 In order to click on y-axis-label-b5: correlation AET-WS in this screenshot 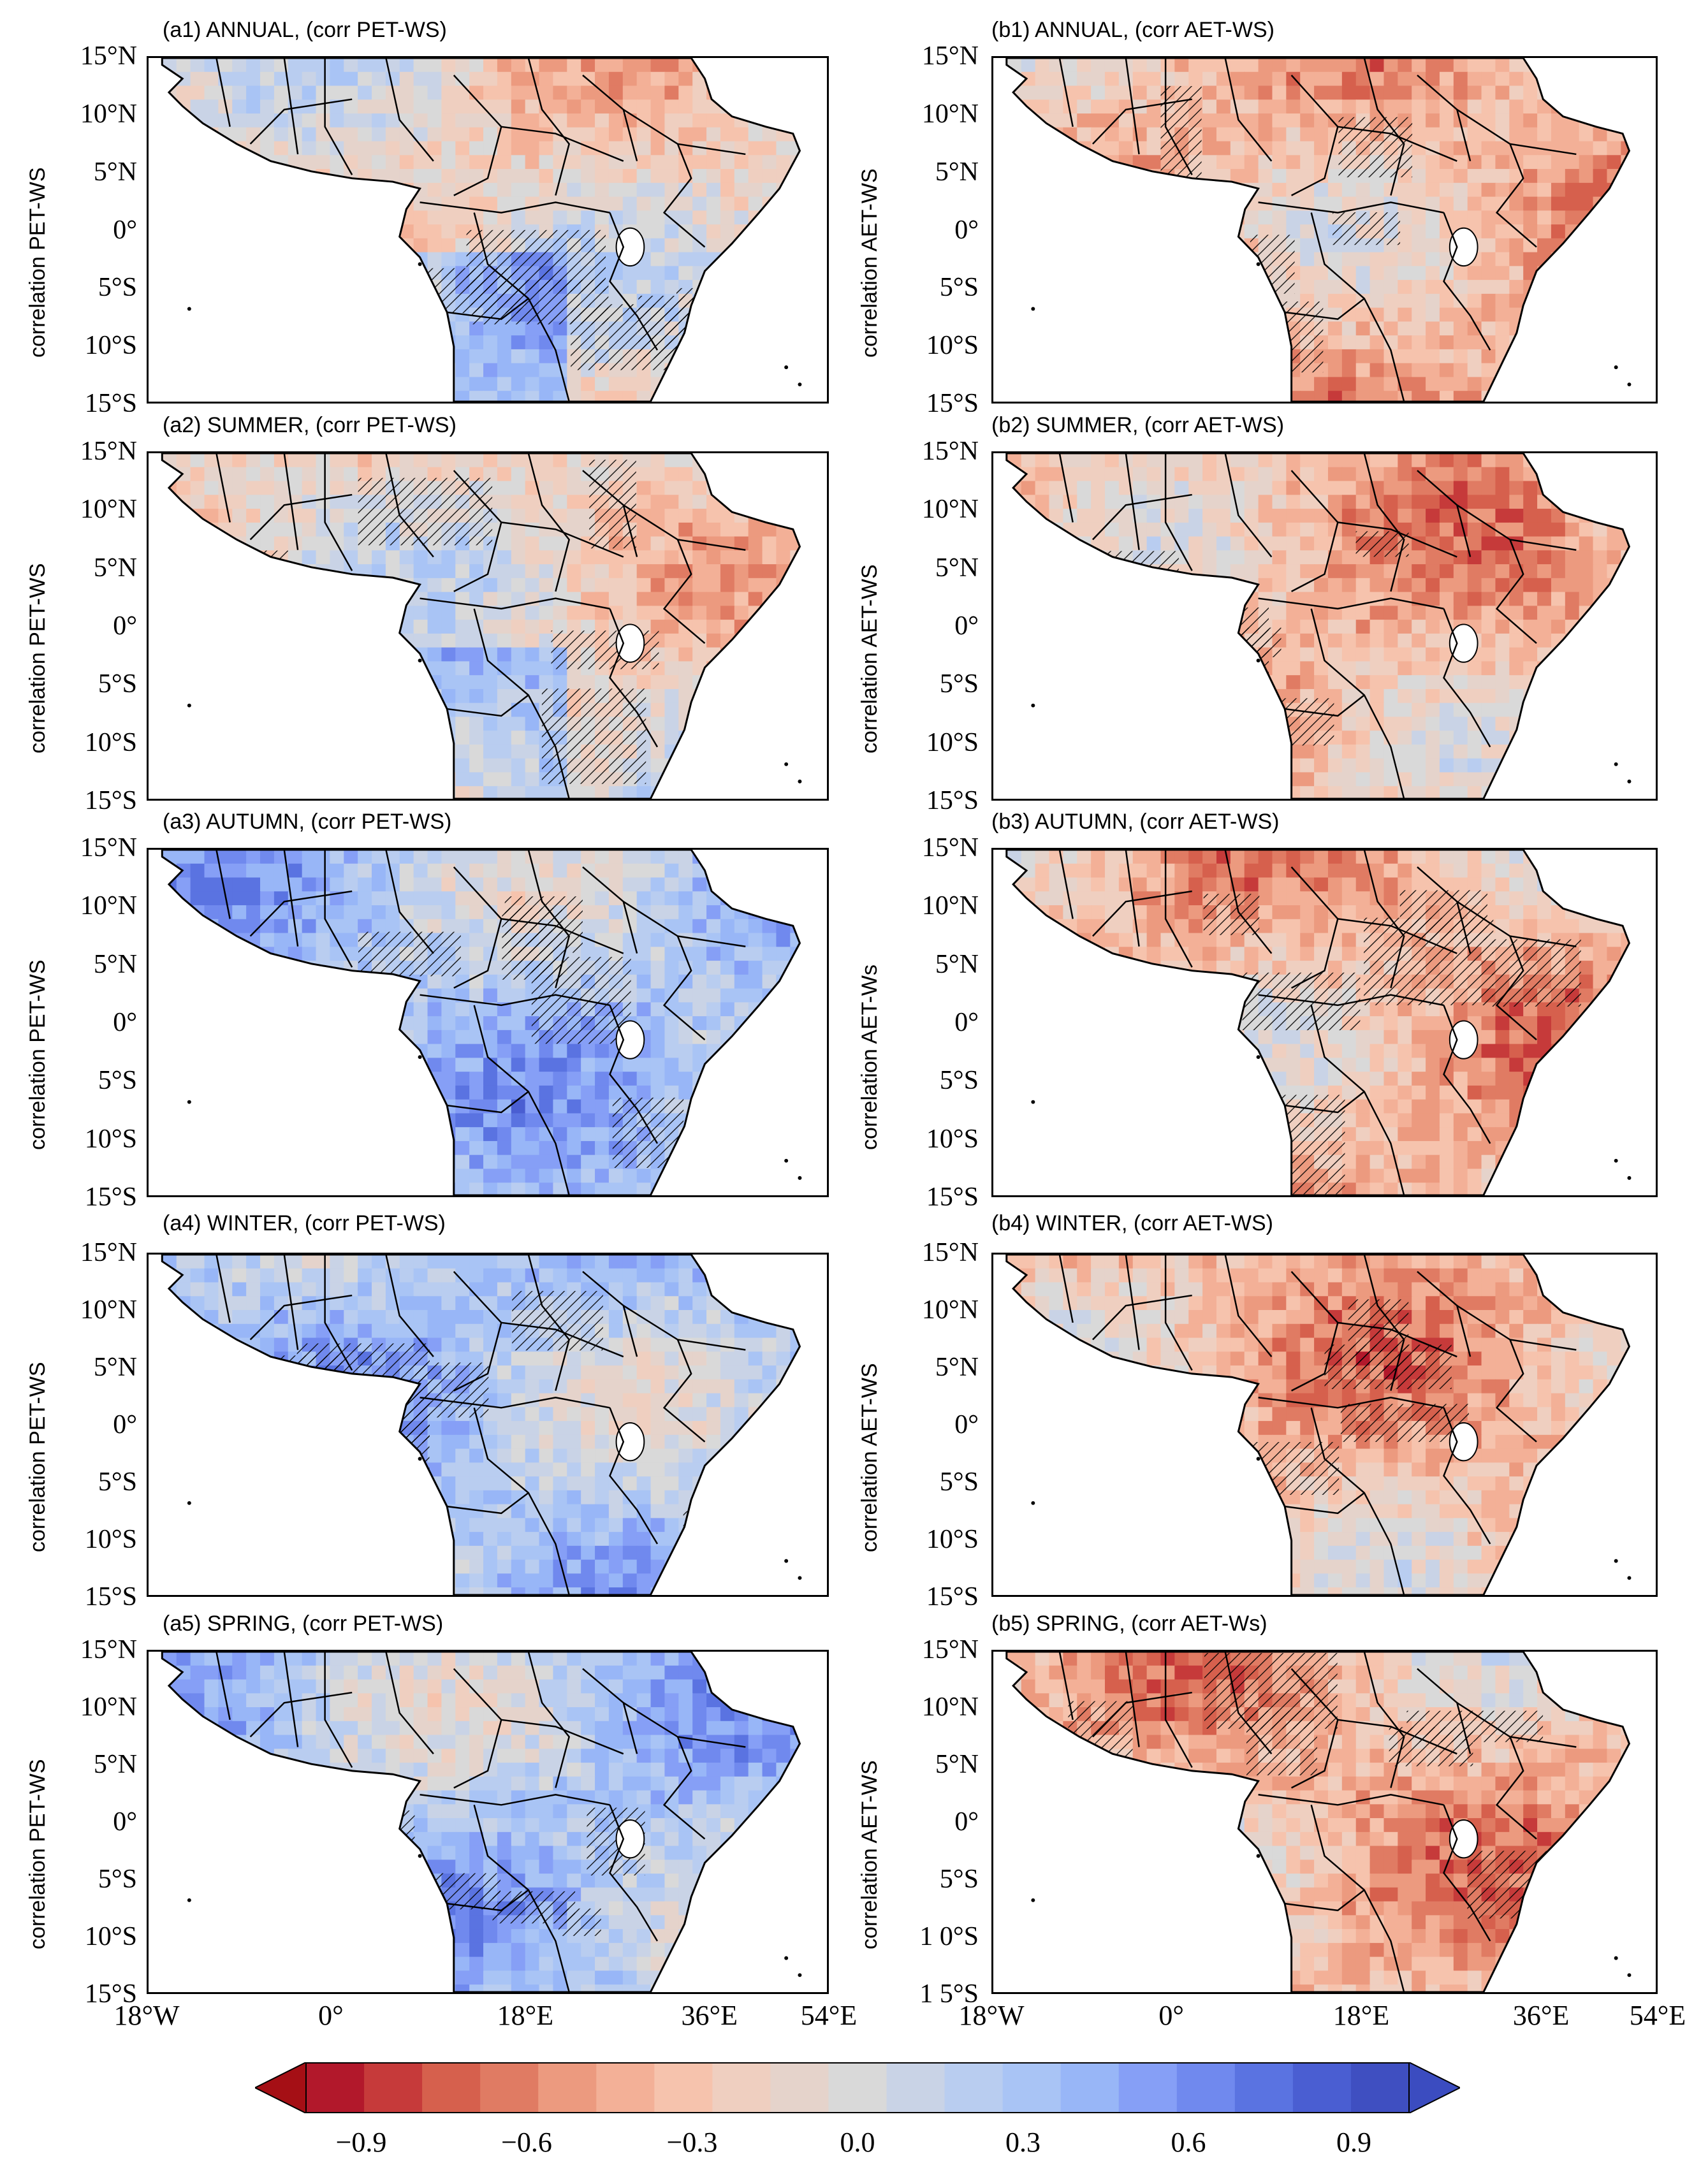, I will do `click(870, 1854)`.